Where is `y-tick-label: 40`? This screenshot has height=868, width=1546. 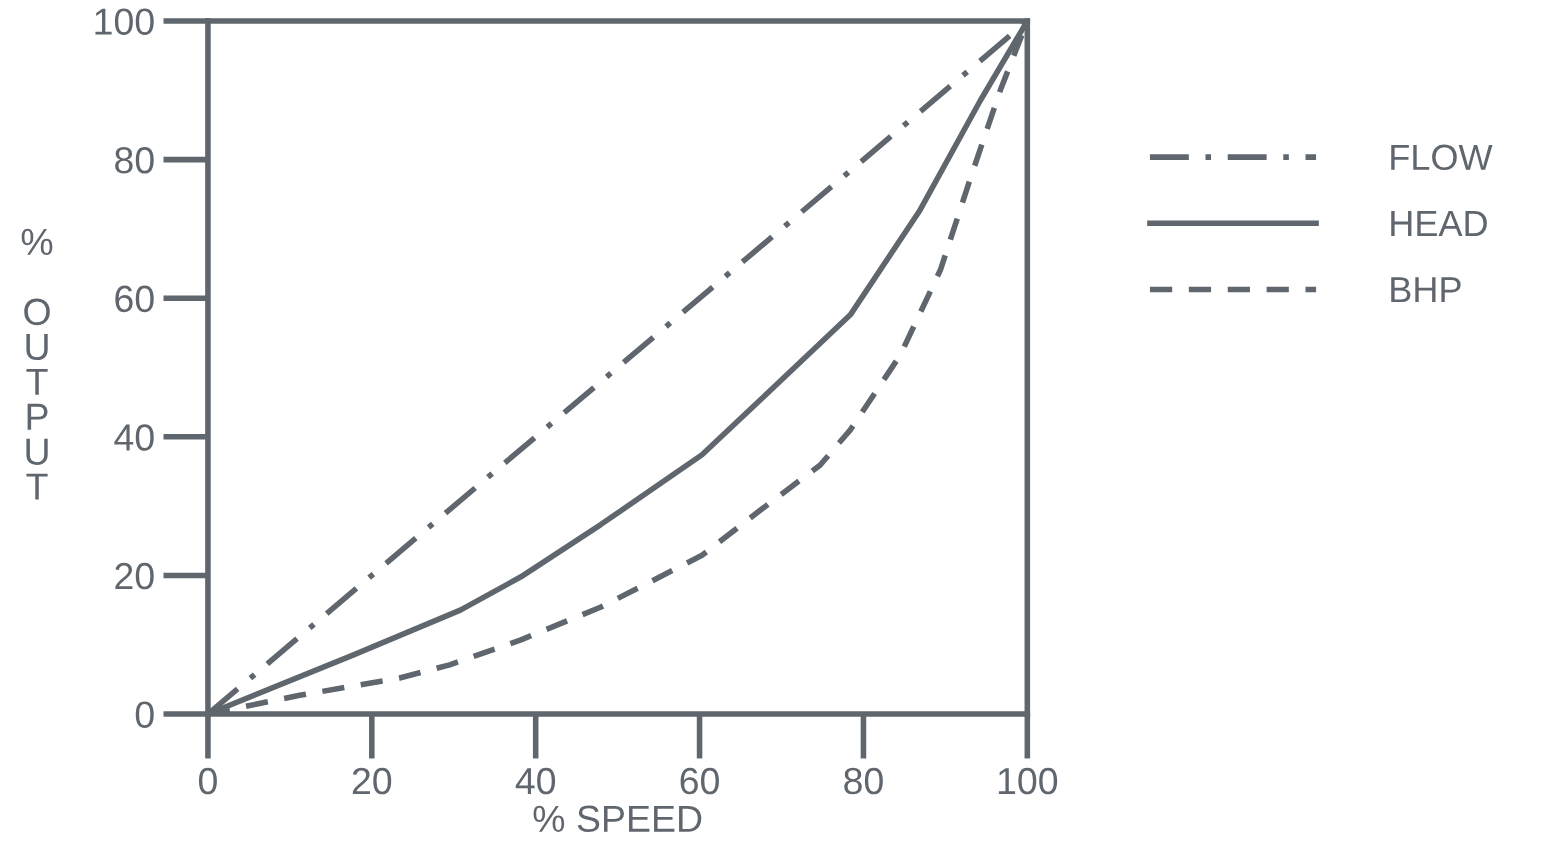
y-tick-label: 40 is located at coordinates (134, 437).